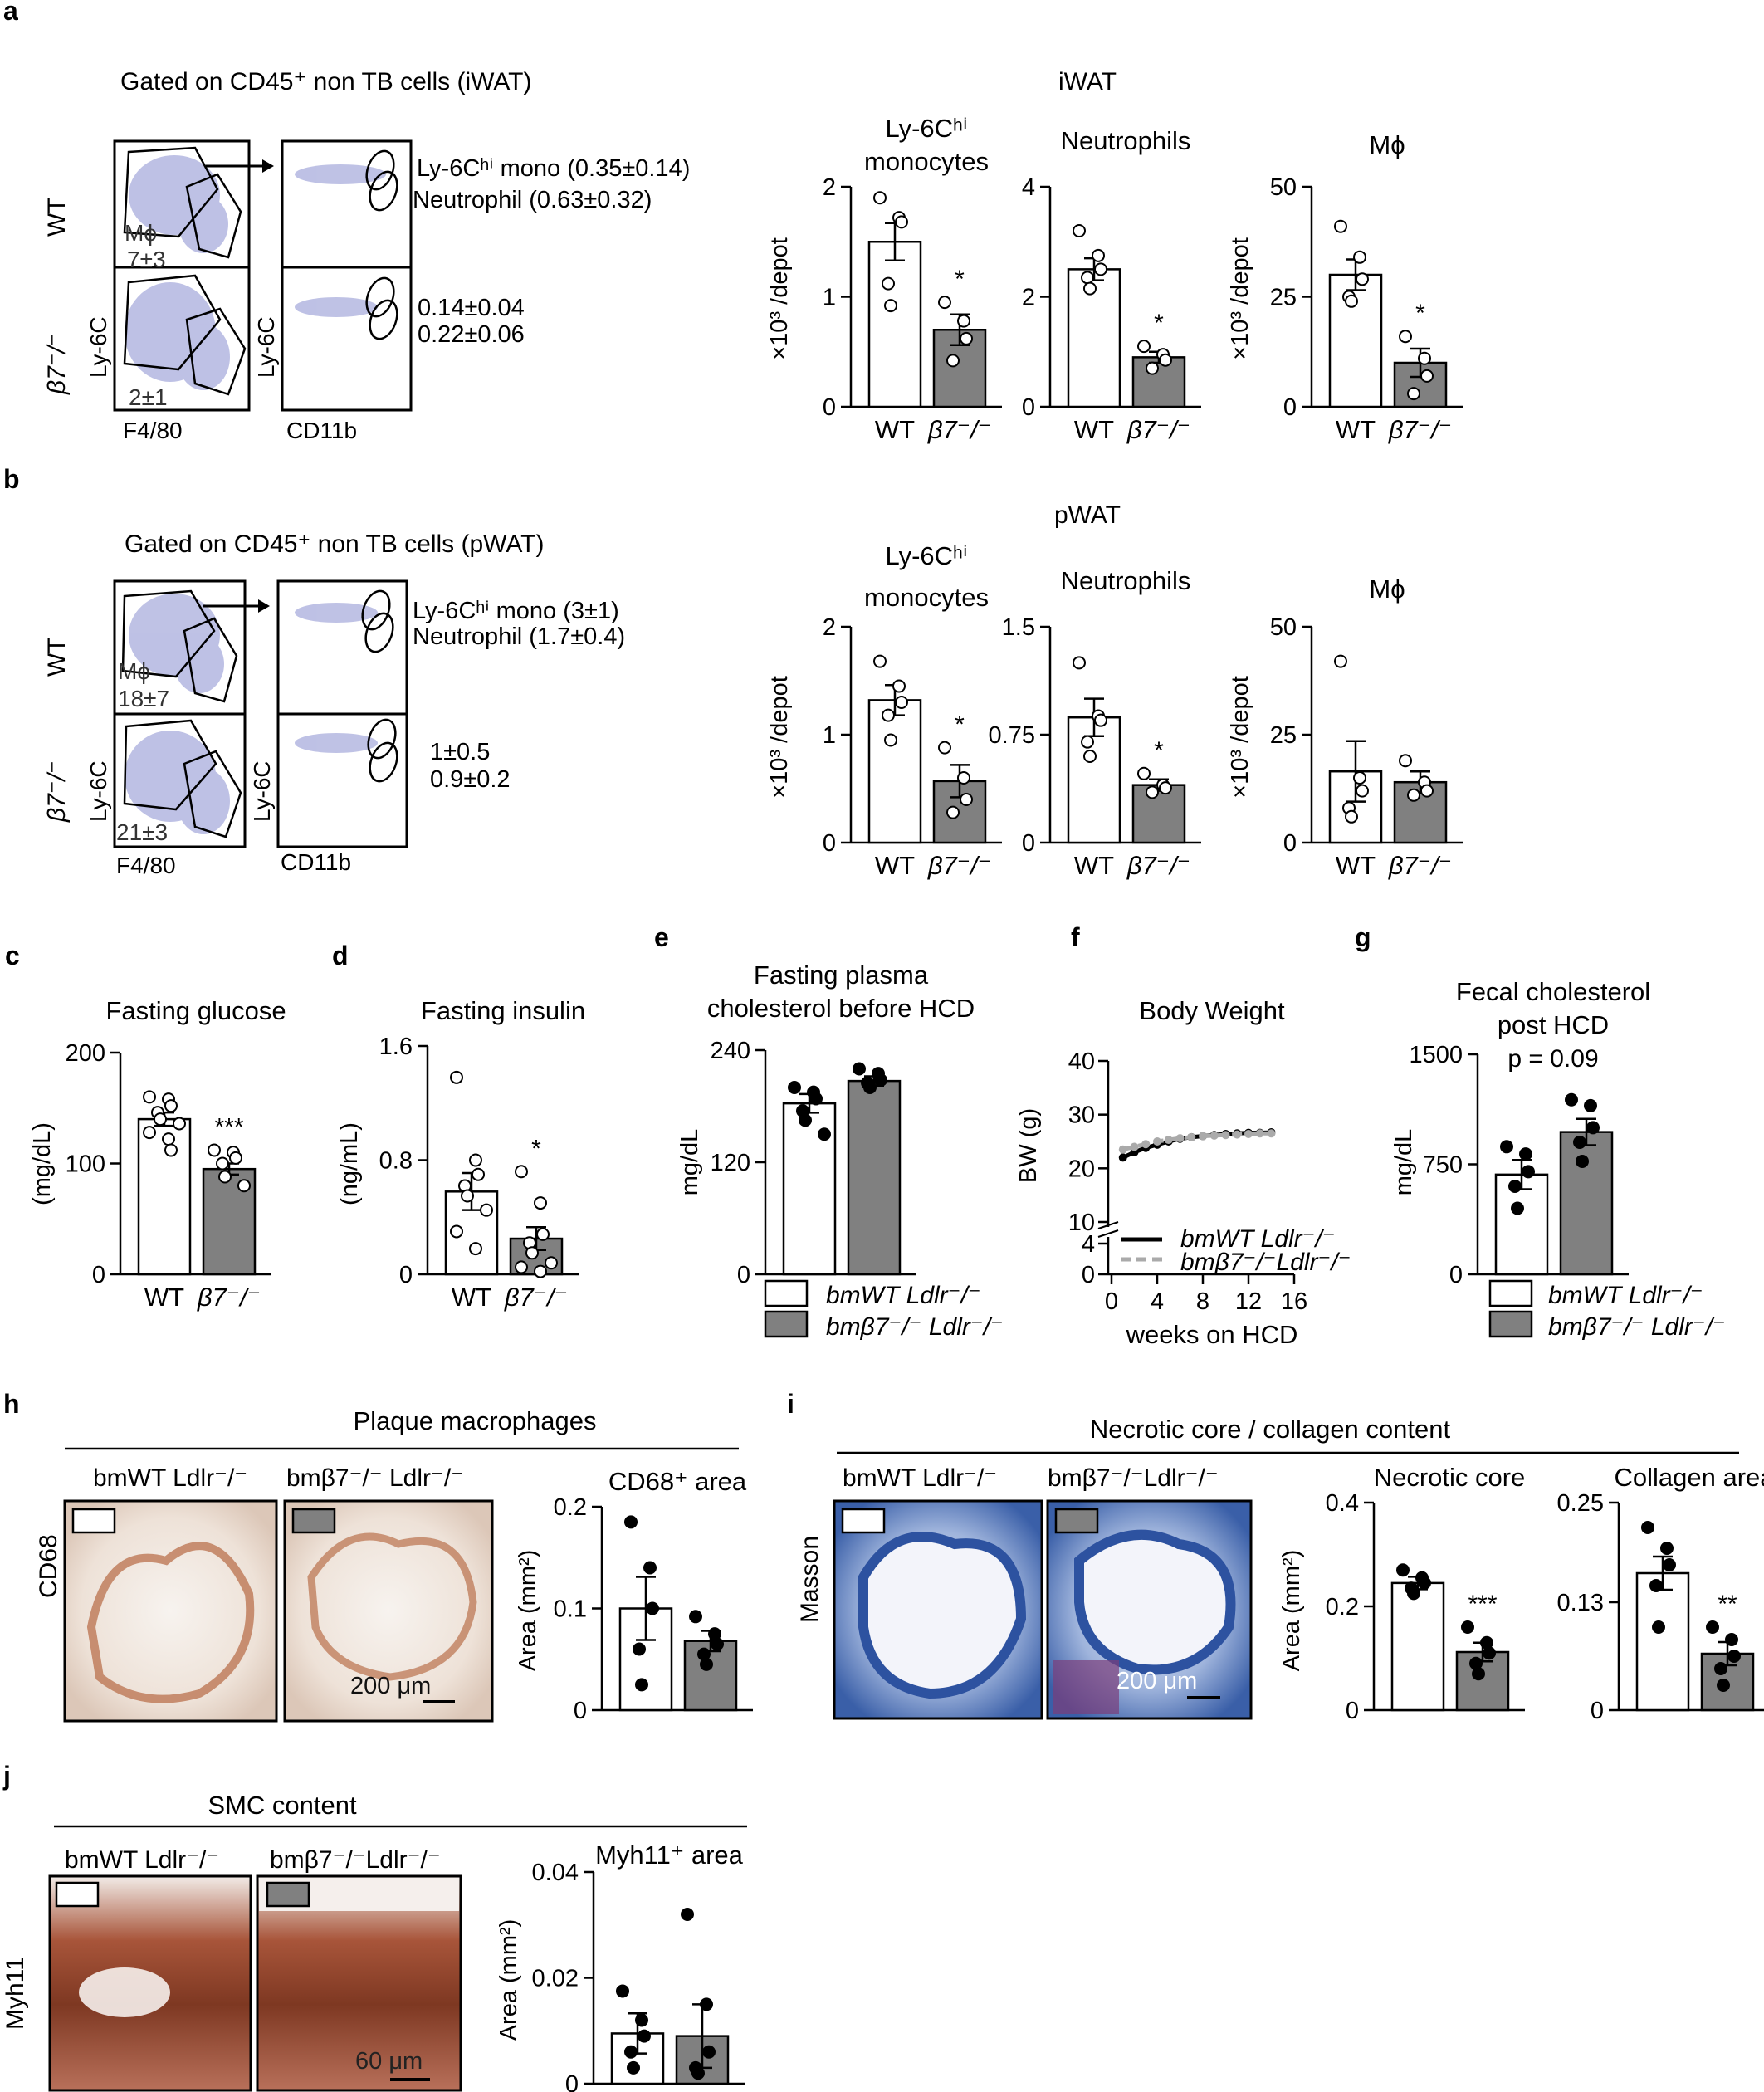  What do you see at coordinates (532, 200) in the screenshot?
I see `neut-line-wt-a: Neutrophil (0.63±0.32)` at bounding box center [532, 200].